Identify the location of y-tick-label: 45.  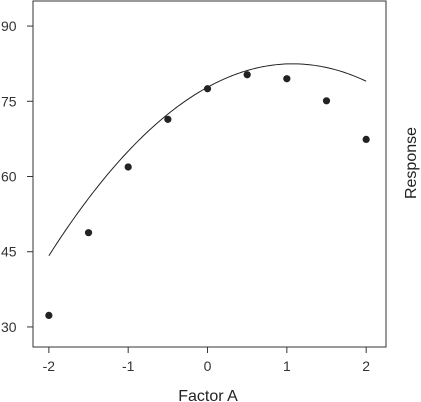
(9, 252).